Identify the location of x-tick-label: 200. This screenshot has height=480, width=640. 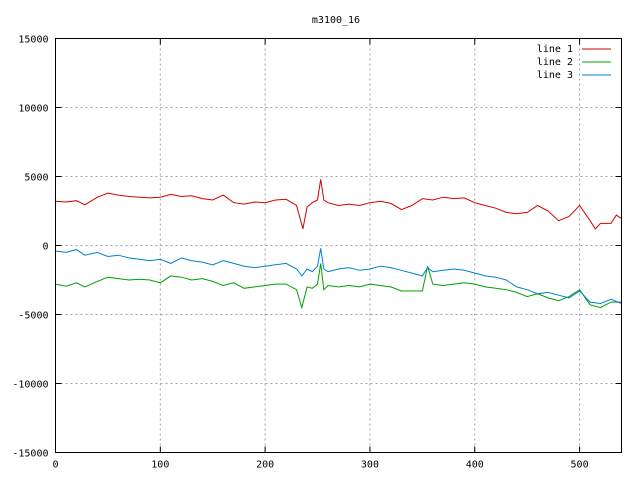
(265, 465).